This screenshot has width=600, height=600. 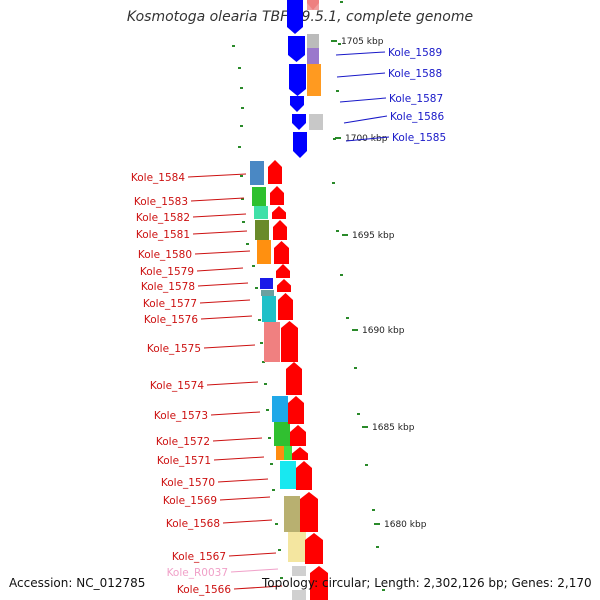 I want to click on gene-label-forward: Kole_1579, so click(x=167, y=272).